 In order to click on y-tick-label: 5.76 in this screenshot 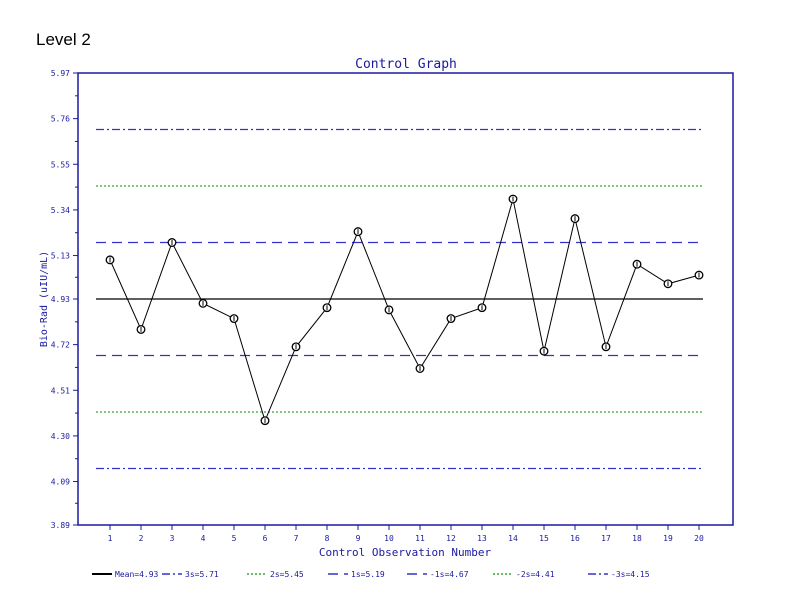, I will do `click(60, 119)`.